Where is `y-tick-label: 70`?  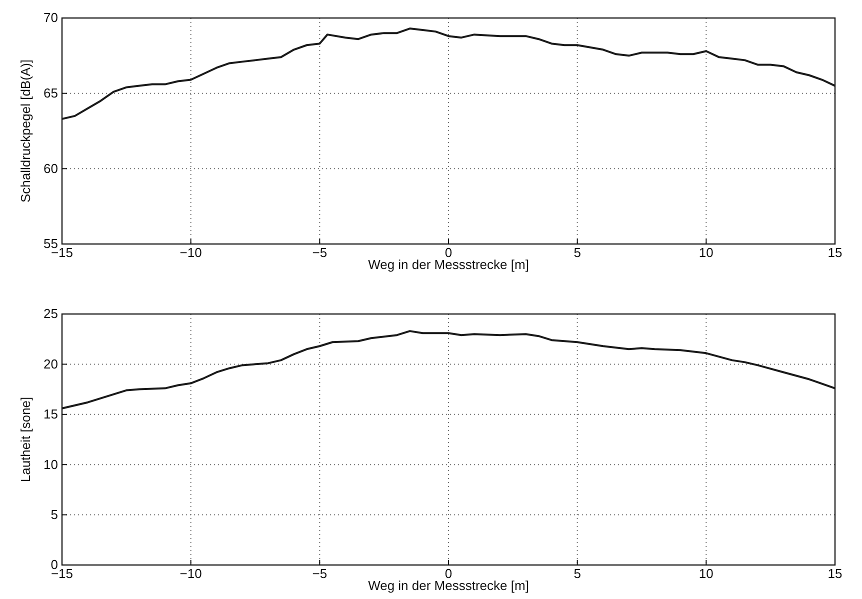
y-tick-label: 70 is located at coordinates (51, 18).